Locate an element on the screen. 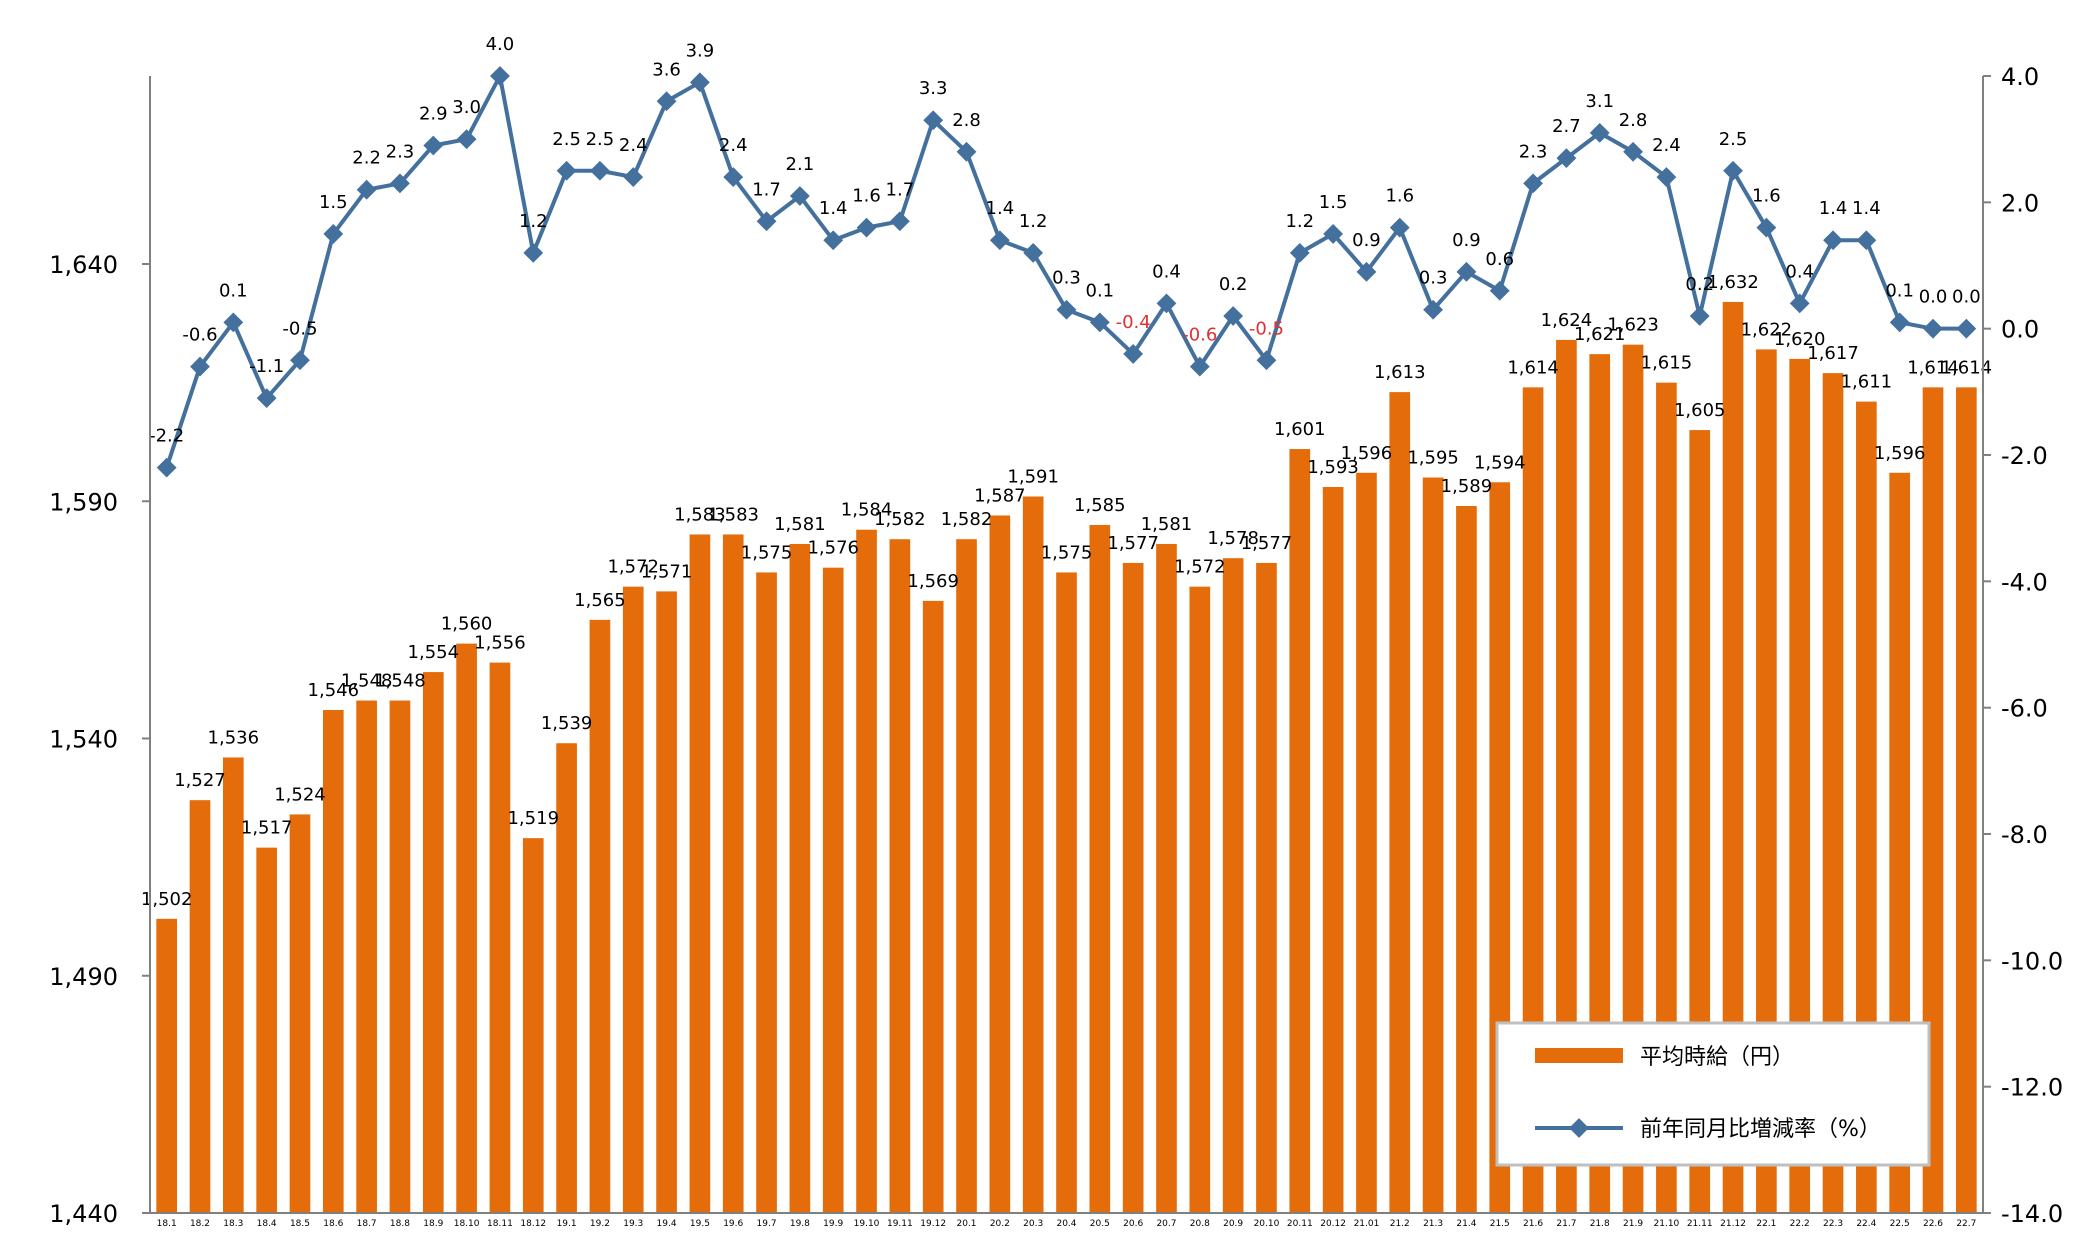 The height and width of the screenshot is (1234, 2073). x-tick-label: 18.2 is located at coordinates (200, 1224).